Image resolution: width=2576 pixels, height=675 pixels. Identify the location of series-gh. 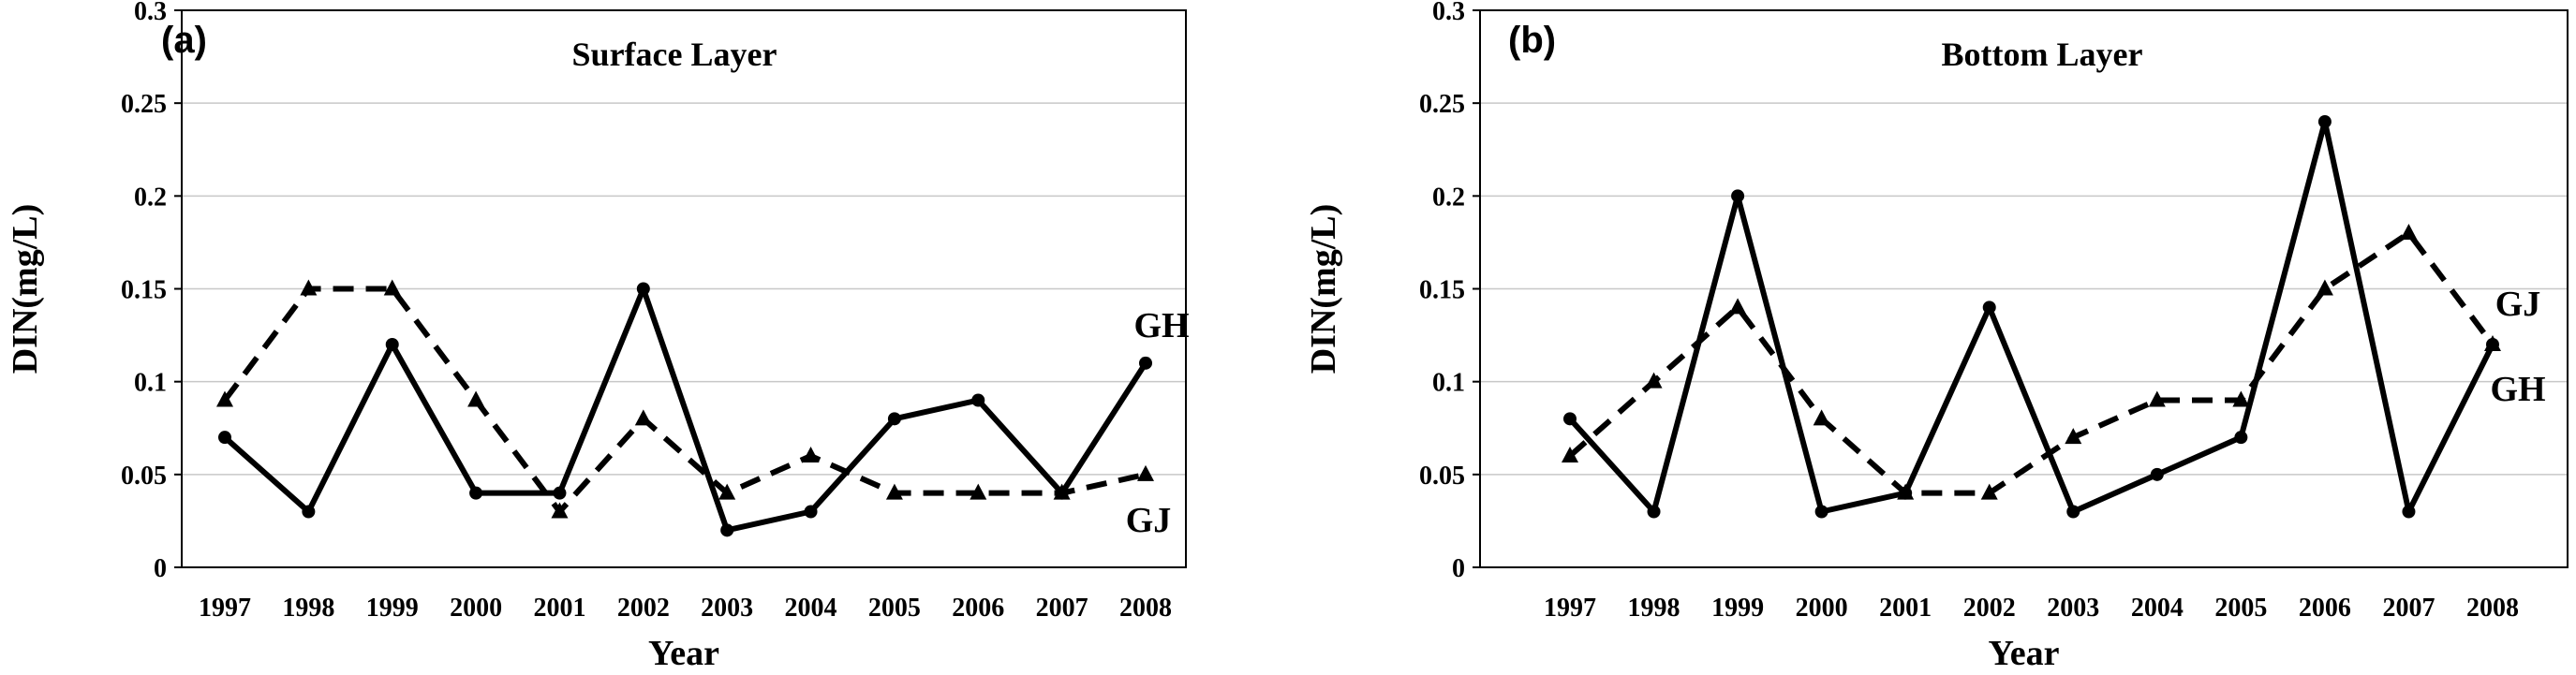
(685, 409).